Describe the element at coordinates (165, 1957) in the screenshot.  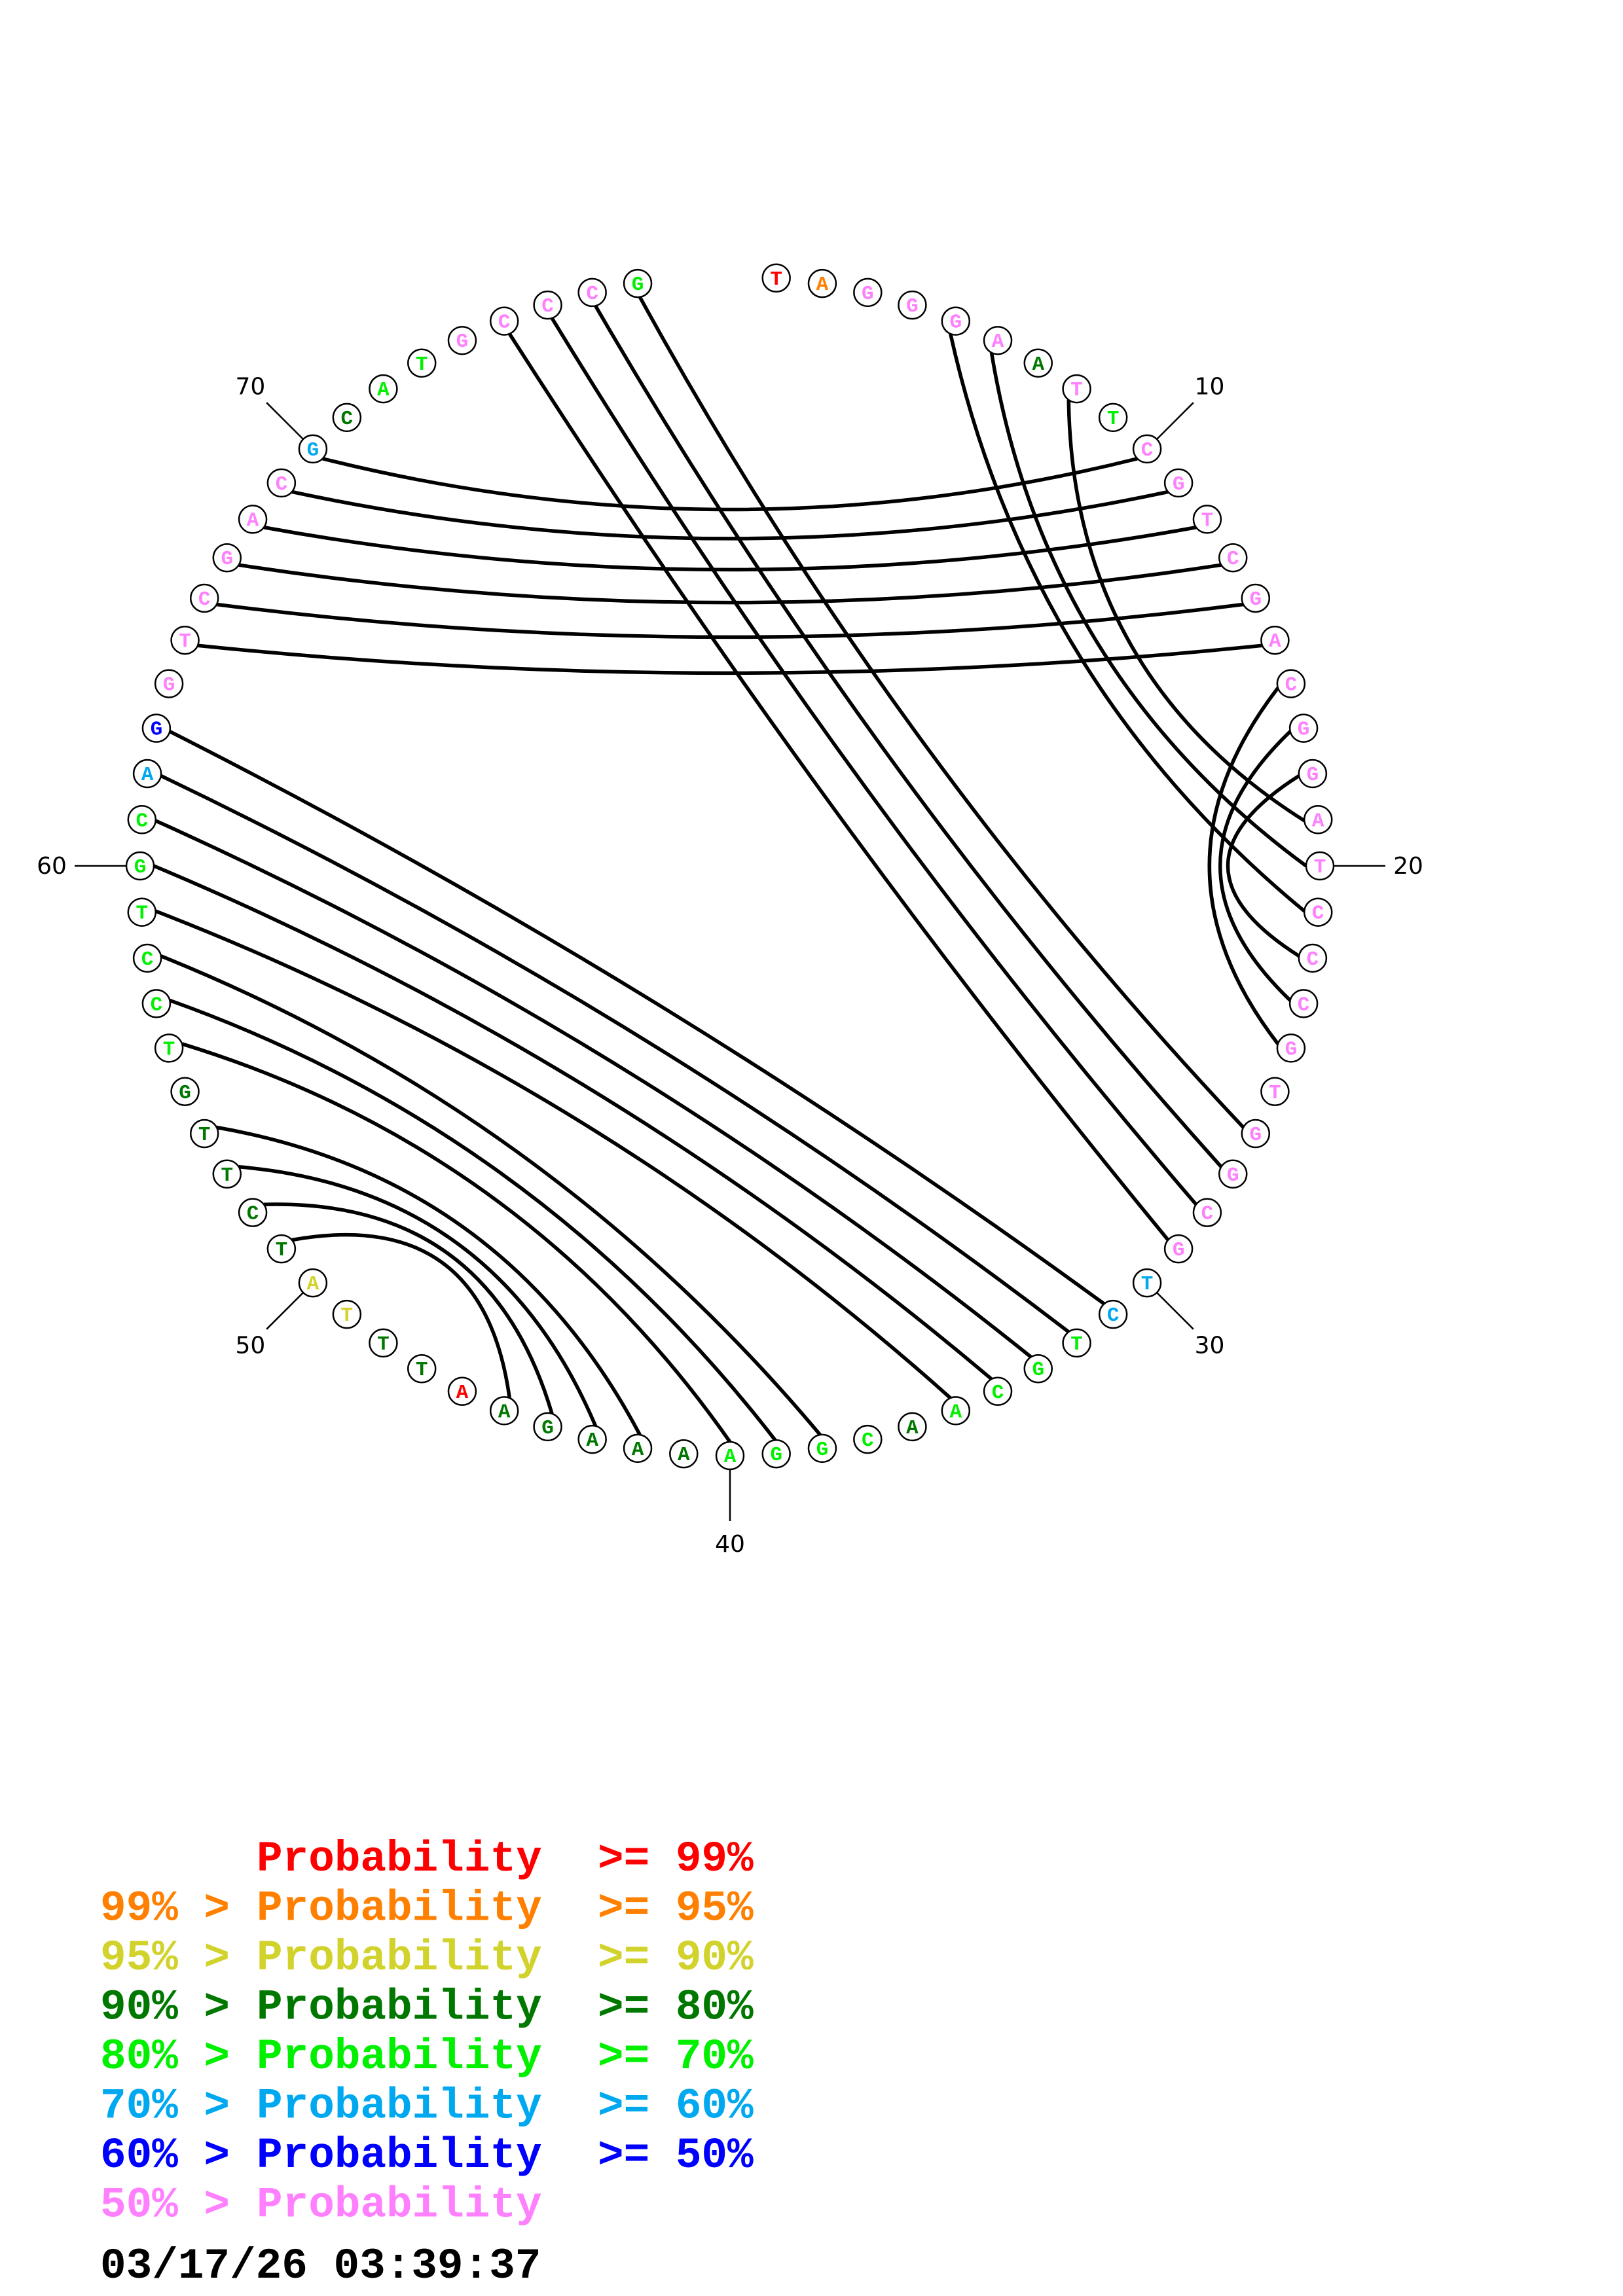
I see `legend-prefix: 95% >` at that location.